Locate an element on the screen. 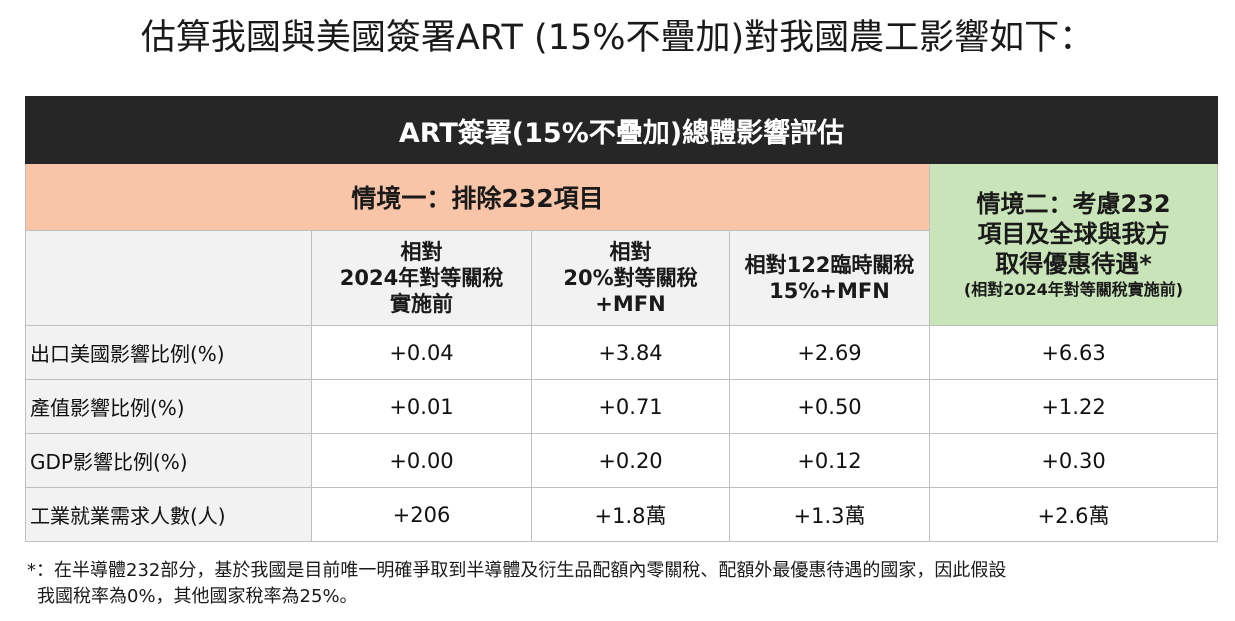  table-cell: +2.69 is located at coordinates (829, 352).